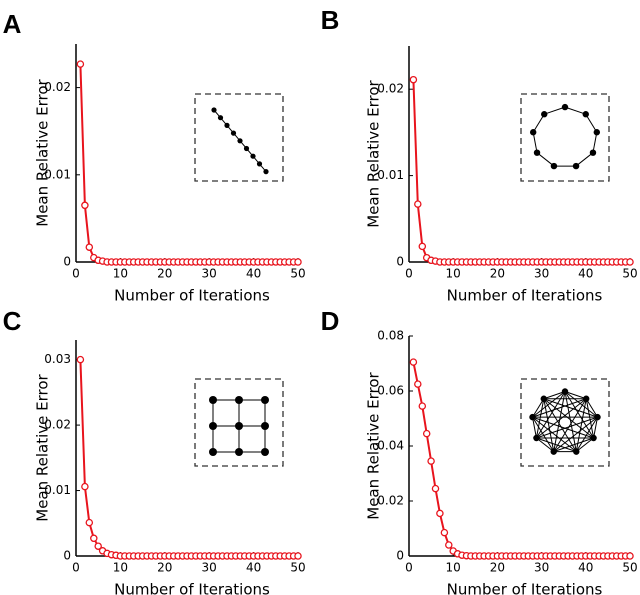 This screenshot has height=595, width=640. I want to click on x-tick-label: 30, so click(209, 568).